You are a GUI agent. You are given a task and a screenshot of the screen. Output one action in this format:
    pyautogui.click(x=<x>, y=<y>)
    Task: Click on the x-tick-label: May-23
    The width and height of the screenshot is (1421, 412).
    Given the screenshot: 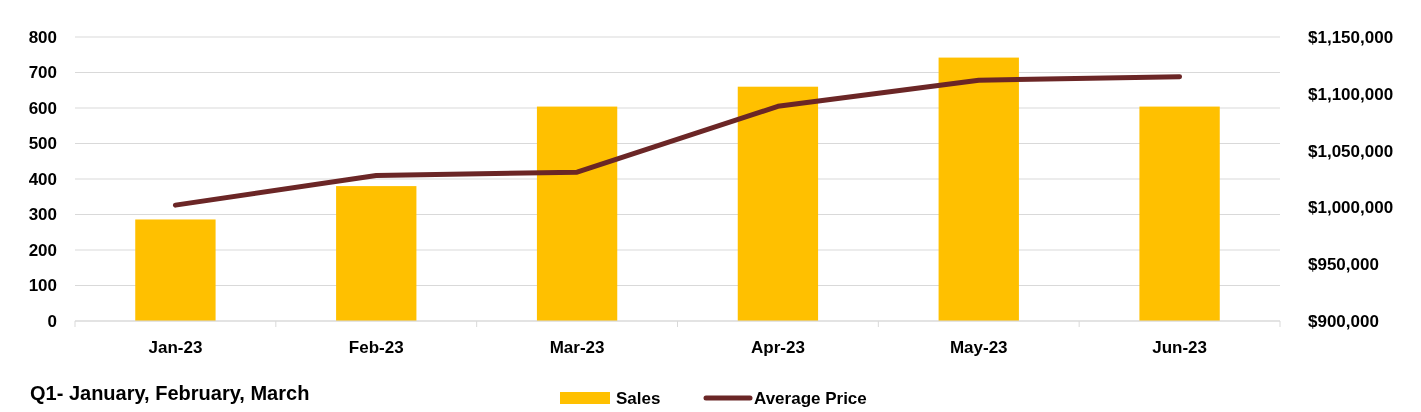 What is the action you would take?
    pyautogui.click(x=978, y=347)
    